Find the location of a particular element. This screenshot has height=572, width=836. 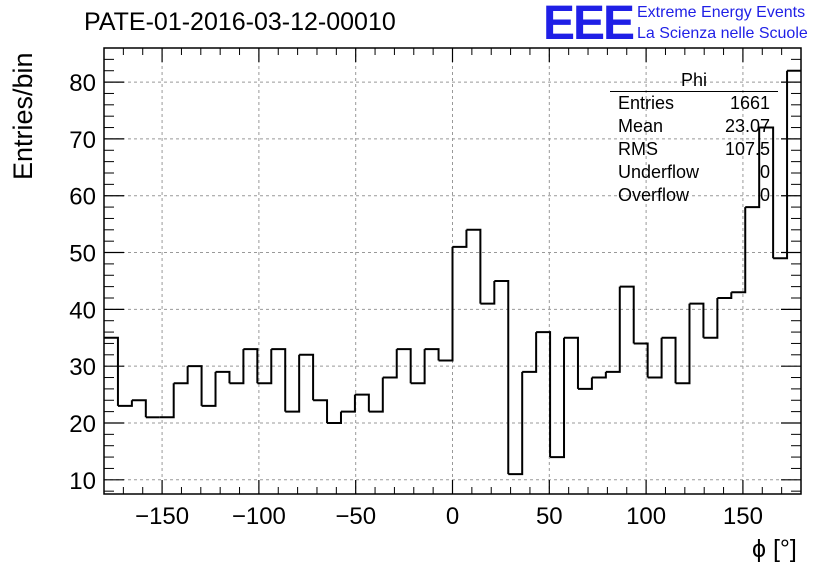

stats-label: Entries is located at coordinates (646, 103).